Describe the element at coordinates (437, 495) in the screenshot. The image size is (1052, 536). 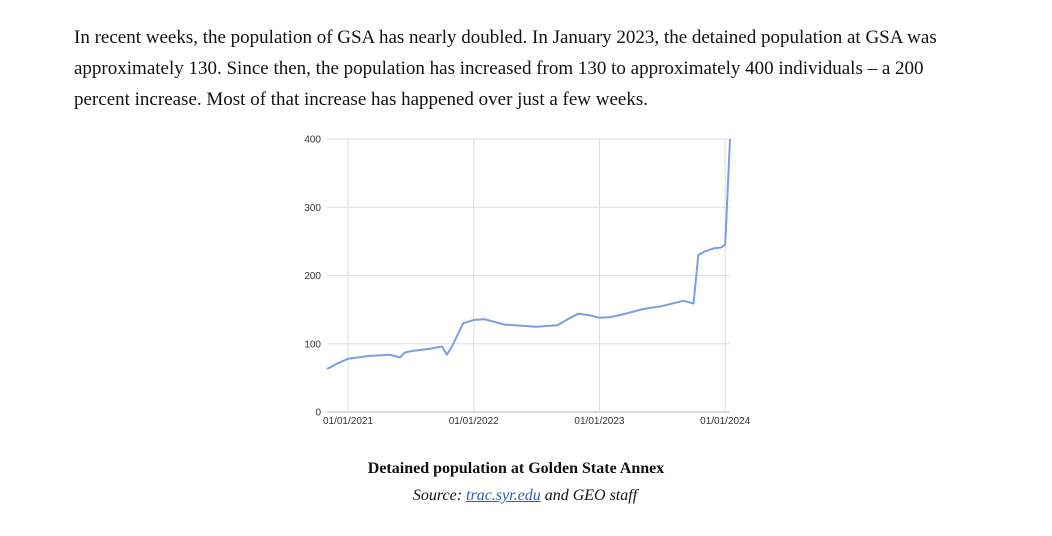
I see `source-prefix: Source:` at that location.